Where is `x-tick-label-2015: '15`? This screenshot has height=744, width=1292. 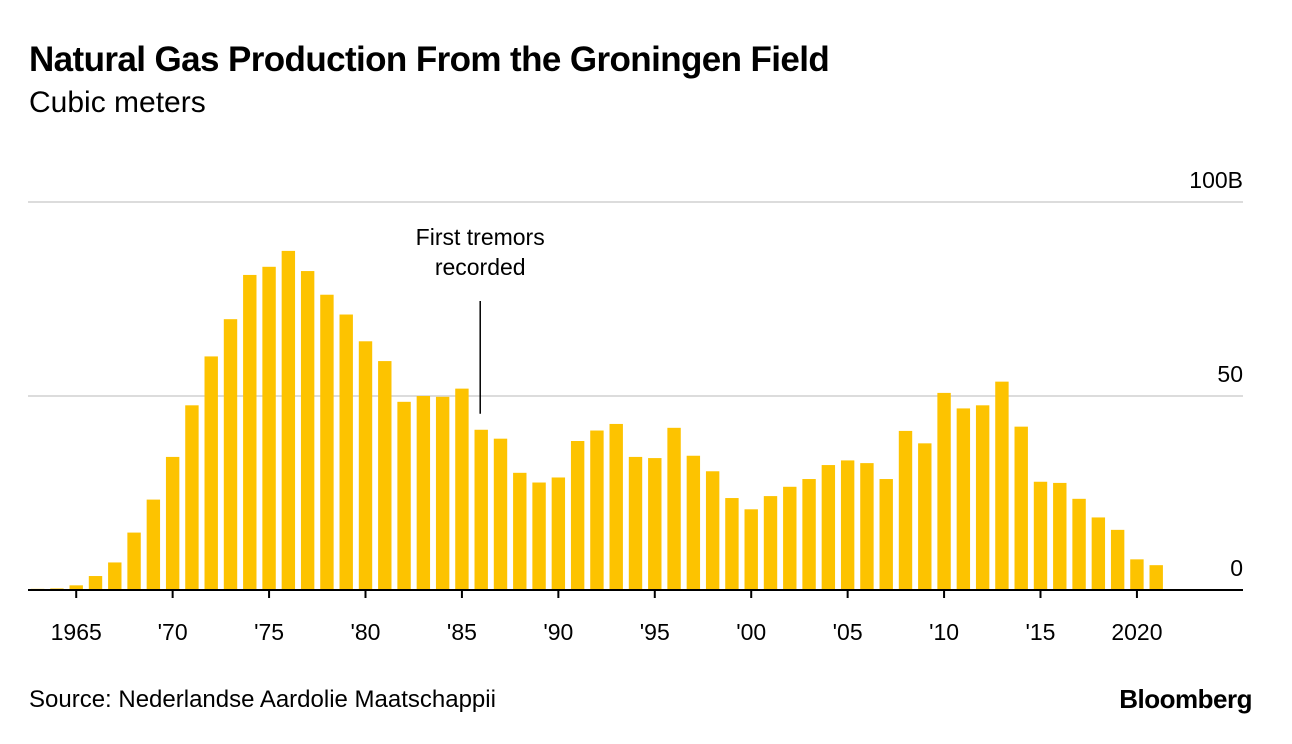
x-tick-label-2015: '15 is located at coordinates (1041, 632).